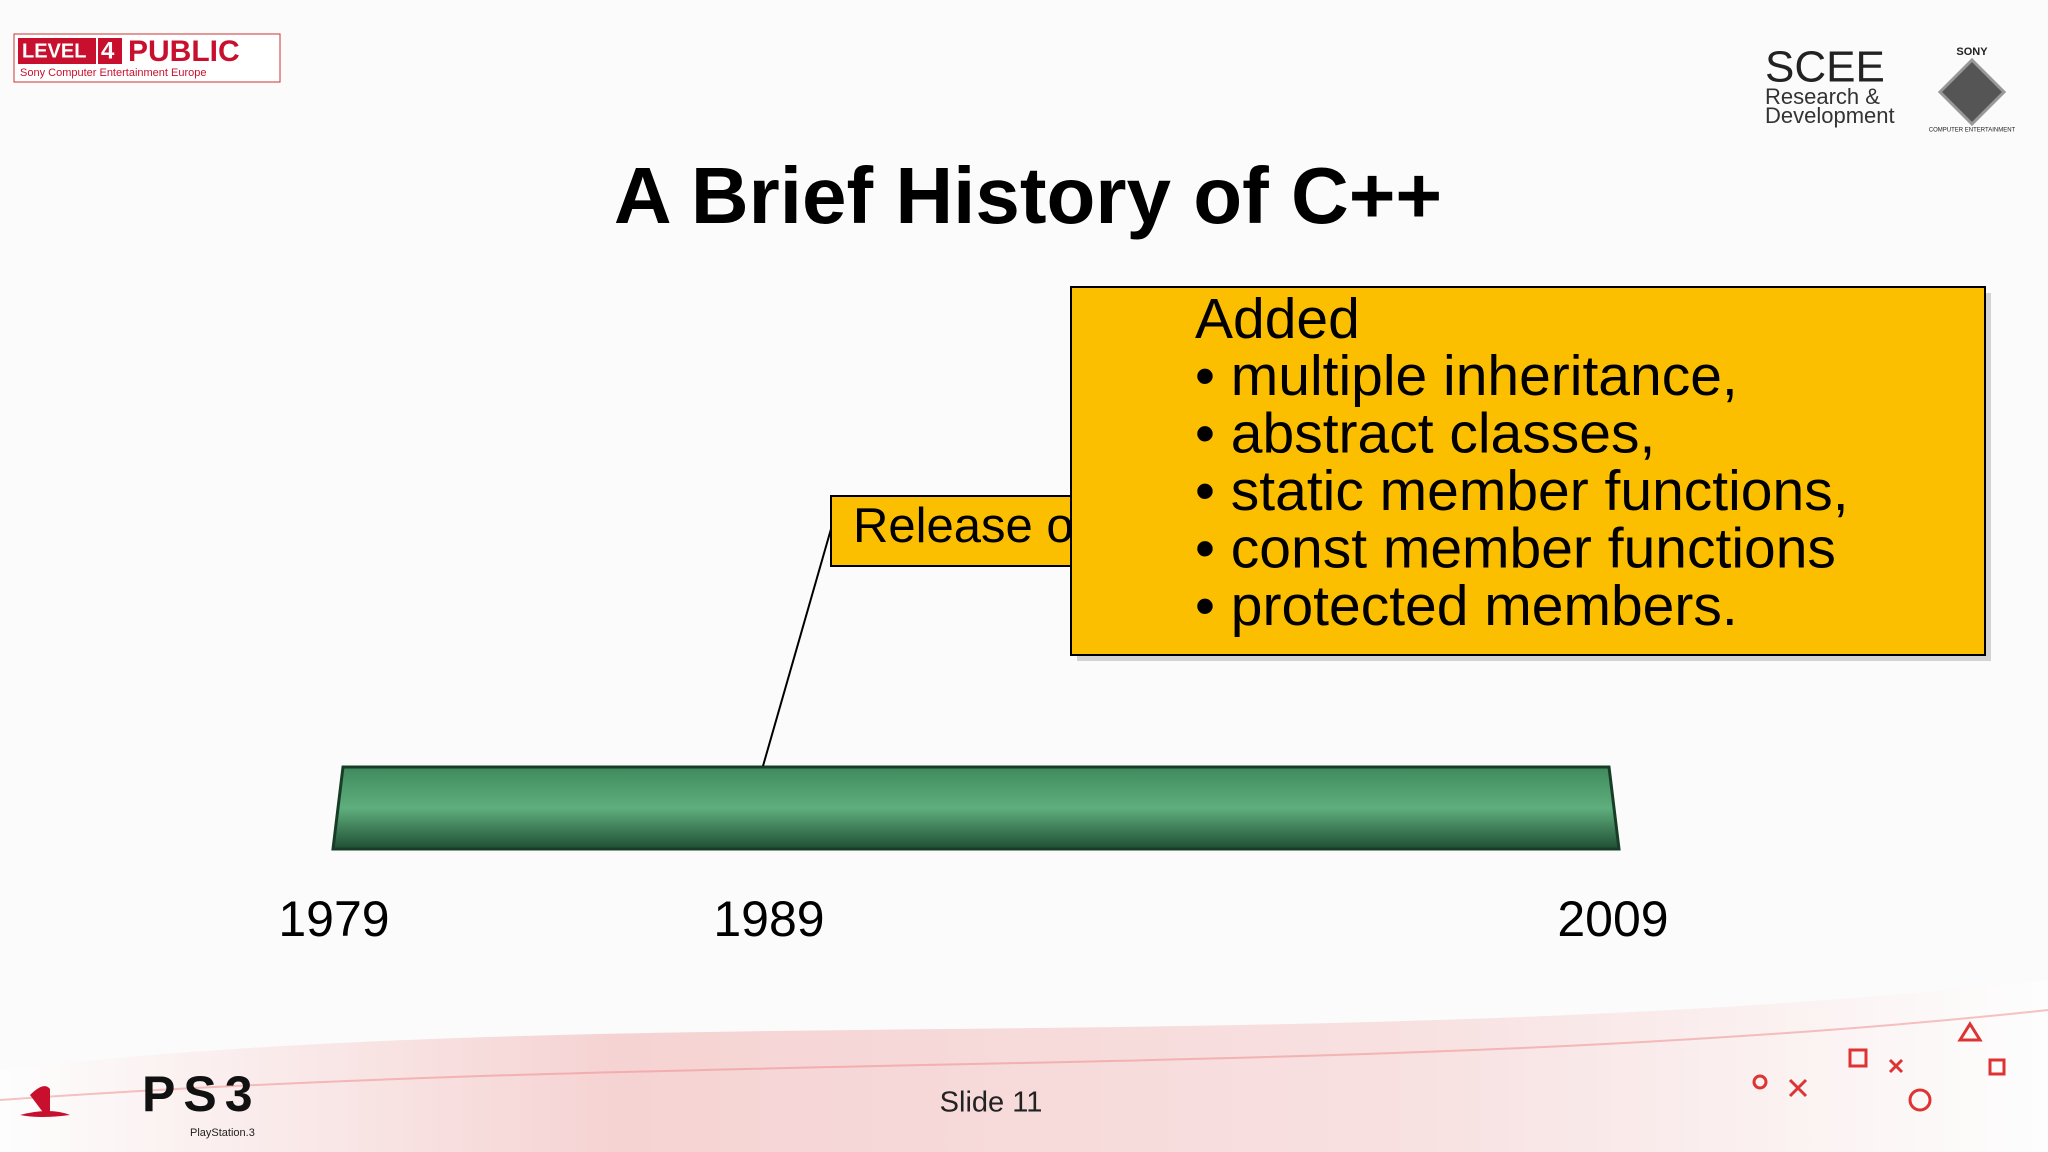 This screenshot has height=1152, width=2048. What do you see at coordinates (1028, 195) in the screenshot?
I see `slide-title: A Brief History of C++` at bounding box center [1028, 195].